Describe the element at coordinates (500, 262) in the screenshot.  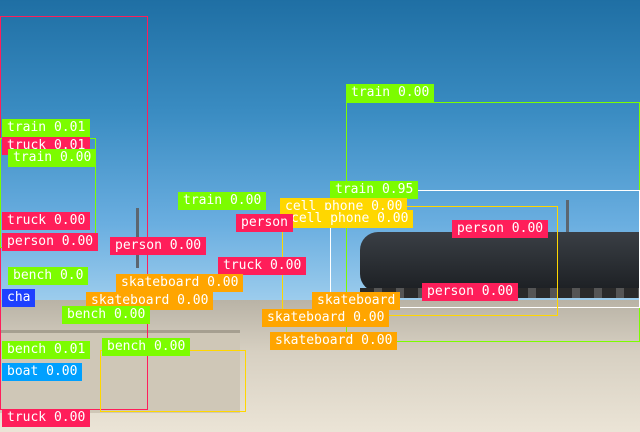
I see `tank-train` at that location.